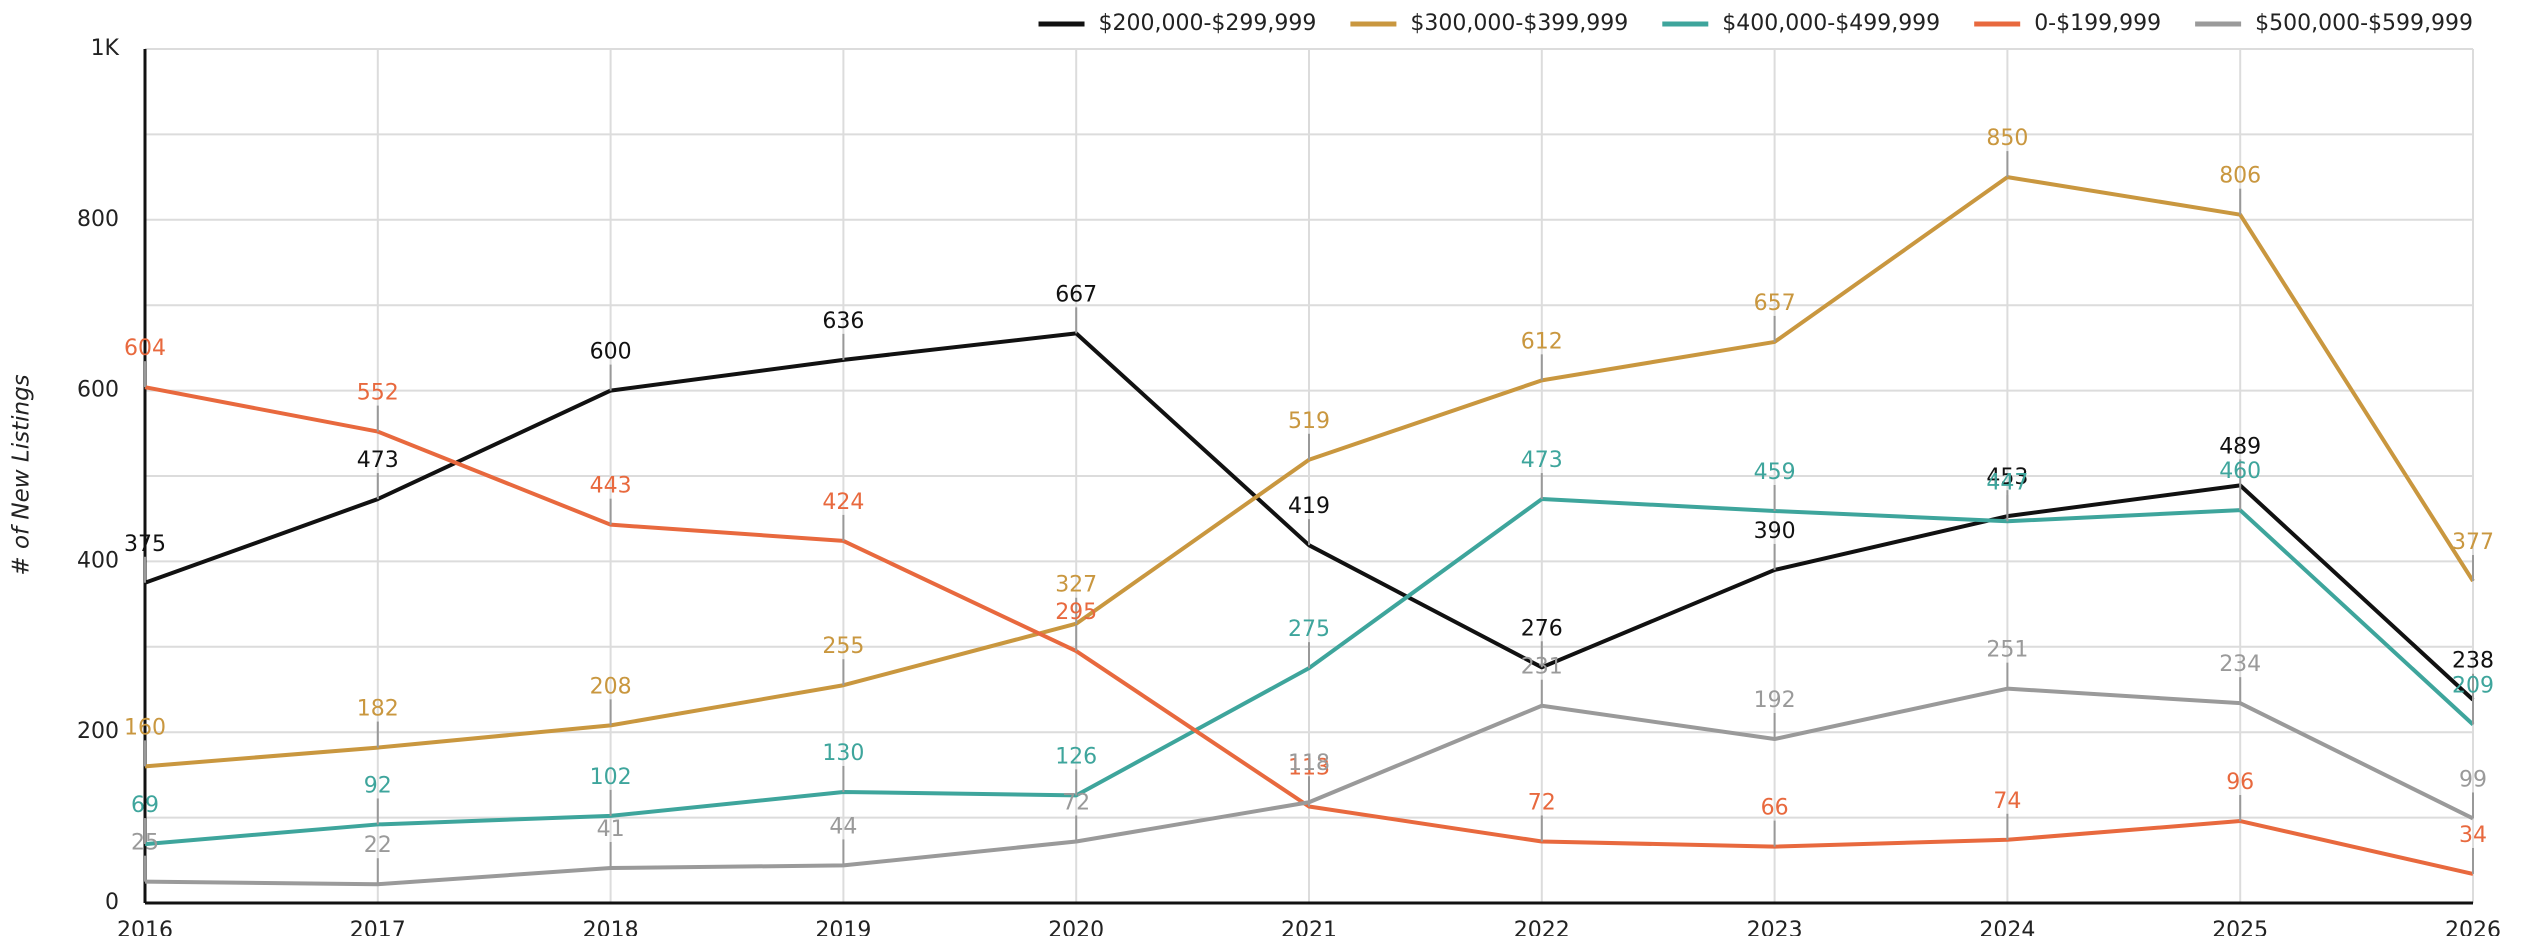  I want to click on data-label: 96, so click(2240, 782).